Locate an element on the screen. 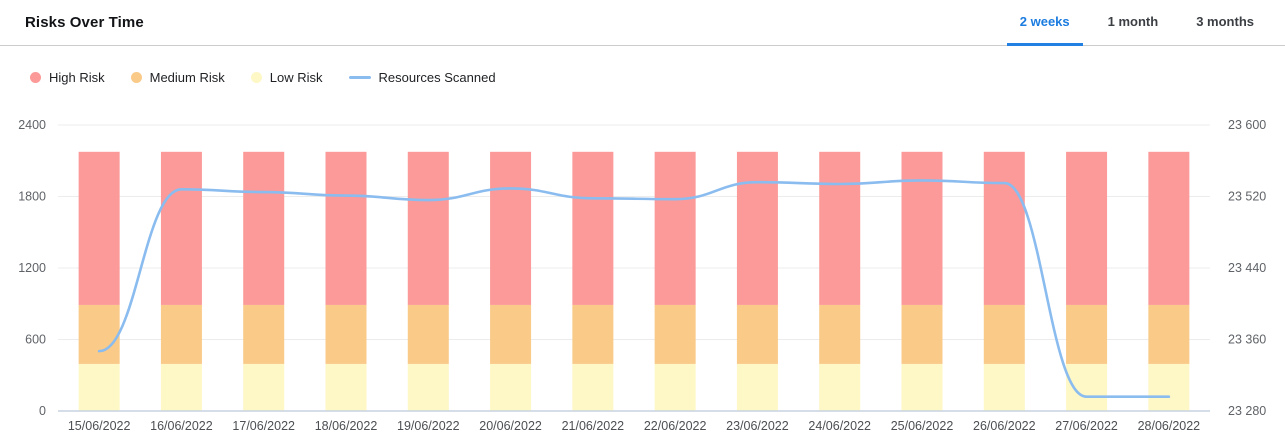  legend-item-high-risk: High Risk is located at coordinates (67, 77).